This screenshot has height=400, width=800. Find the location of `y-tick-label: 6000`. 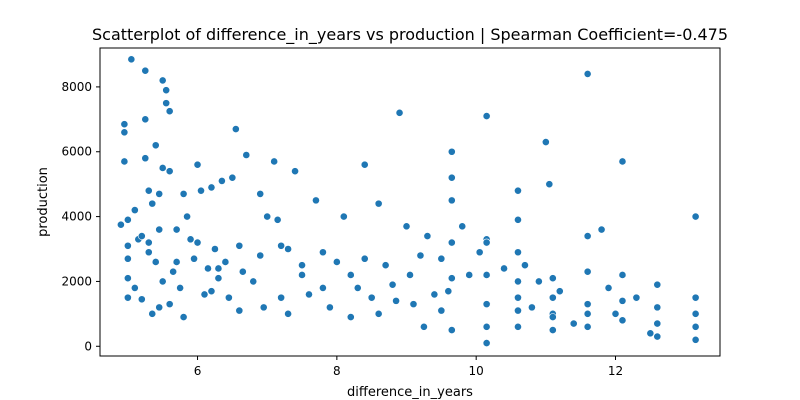

y-tick-label: 6000 is located at coordinates (76, 152).